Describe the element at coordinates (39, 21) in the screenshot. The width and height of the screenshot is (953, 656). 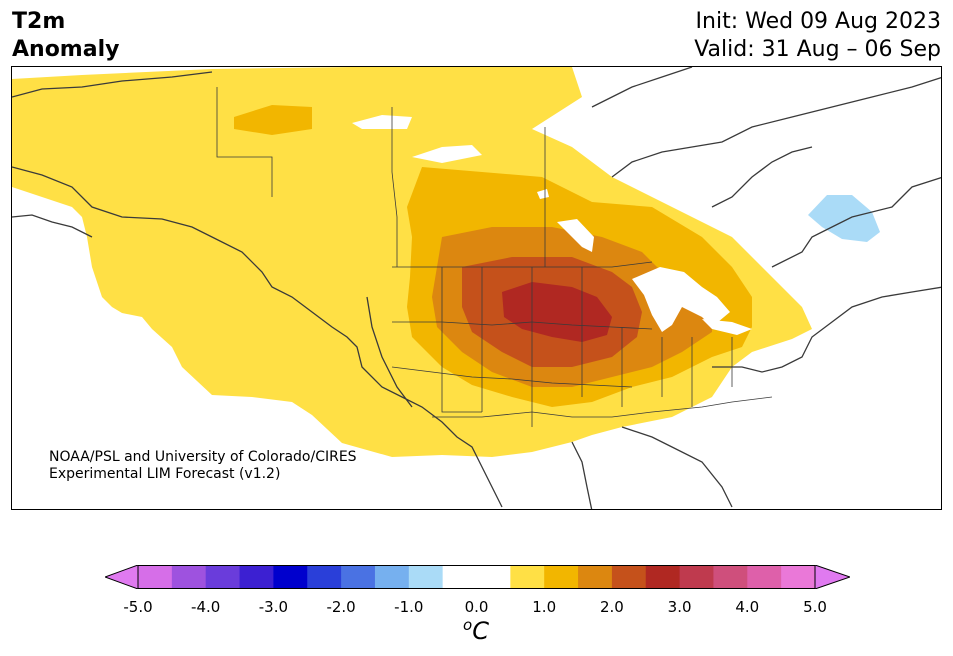
I see `title-line-1: T2m` at that location.